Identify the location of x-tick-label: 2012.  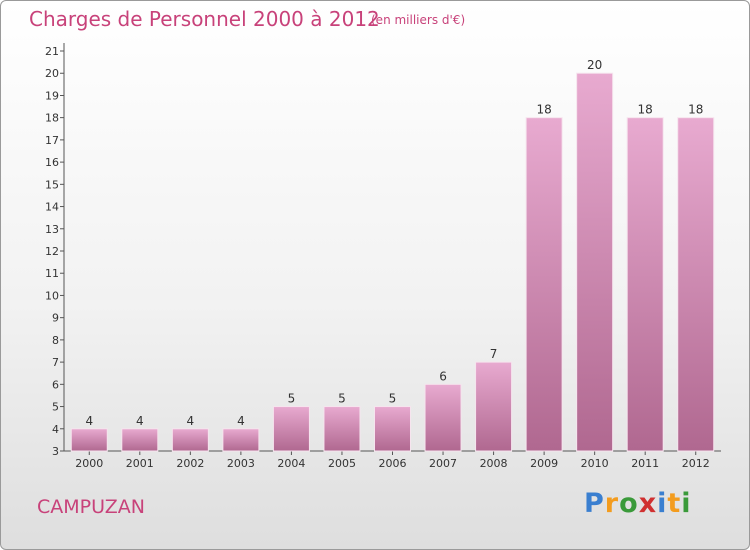
(696, 463).